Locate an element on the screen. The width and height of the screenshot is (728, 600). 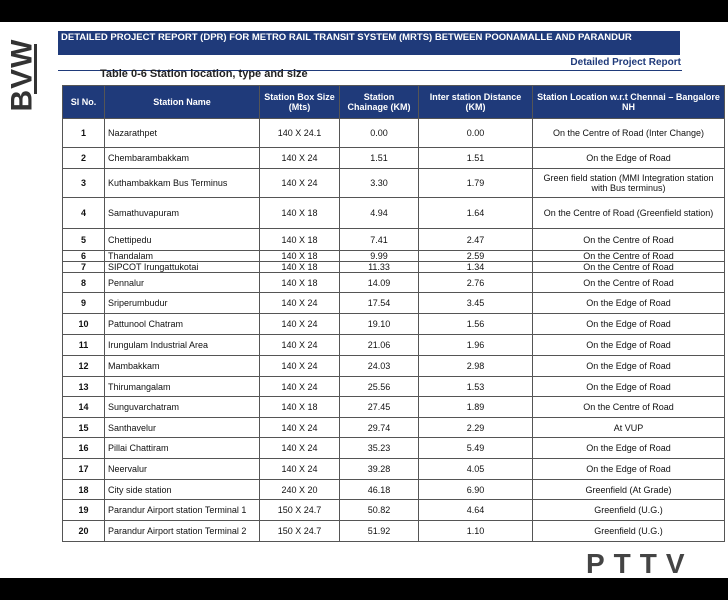
station-name: Parandur Airport station Terminal 1 is located at coordinates (182, 510).